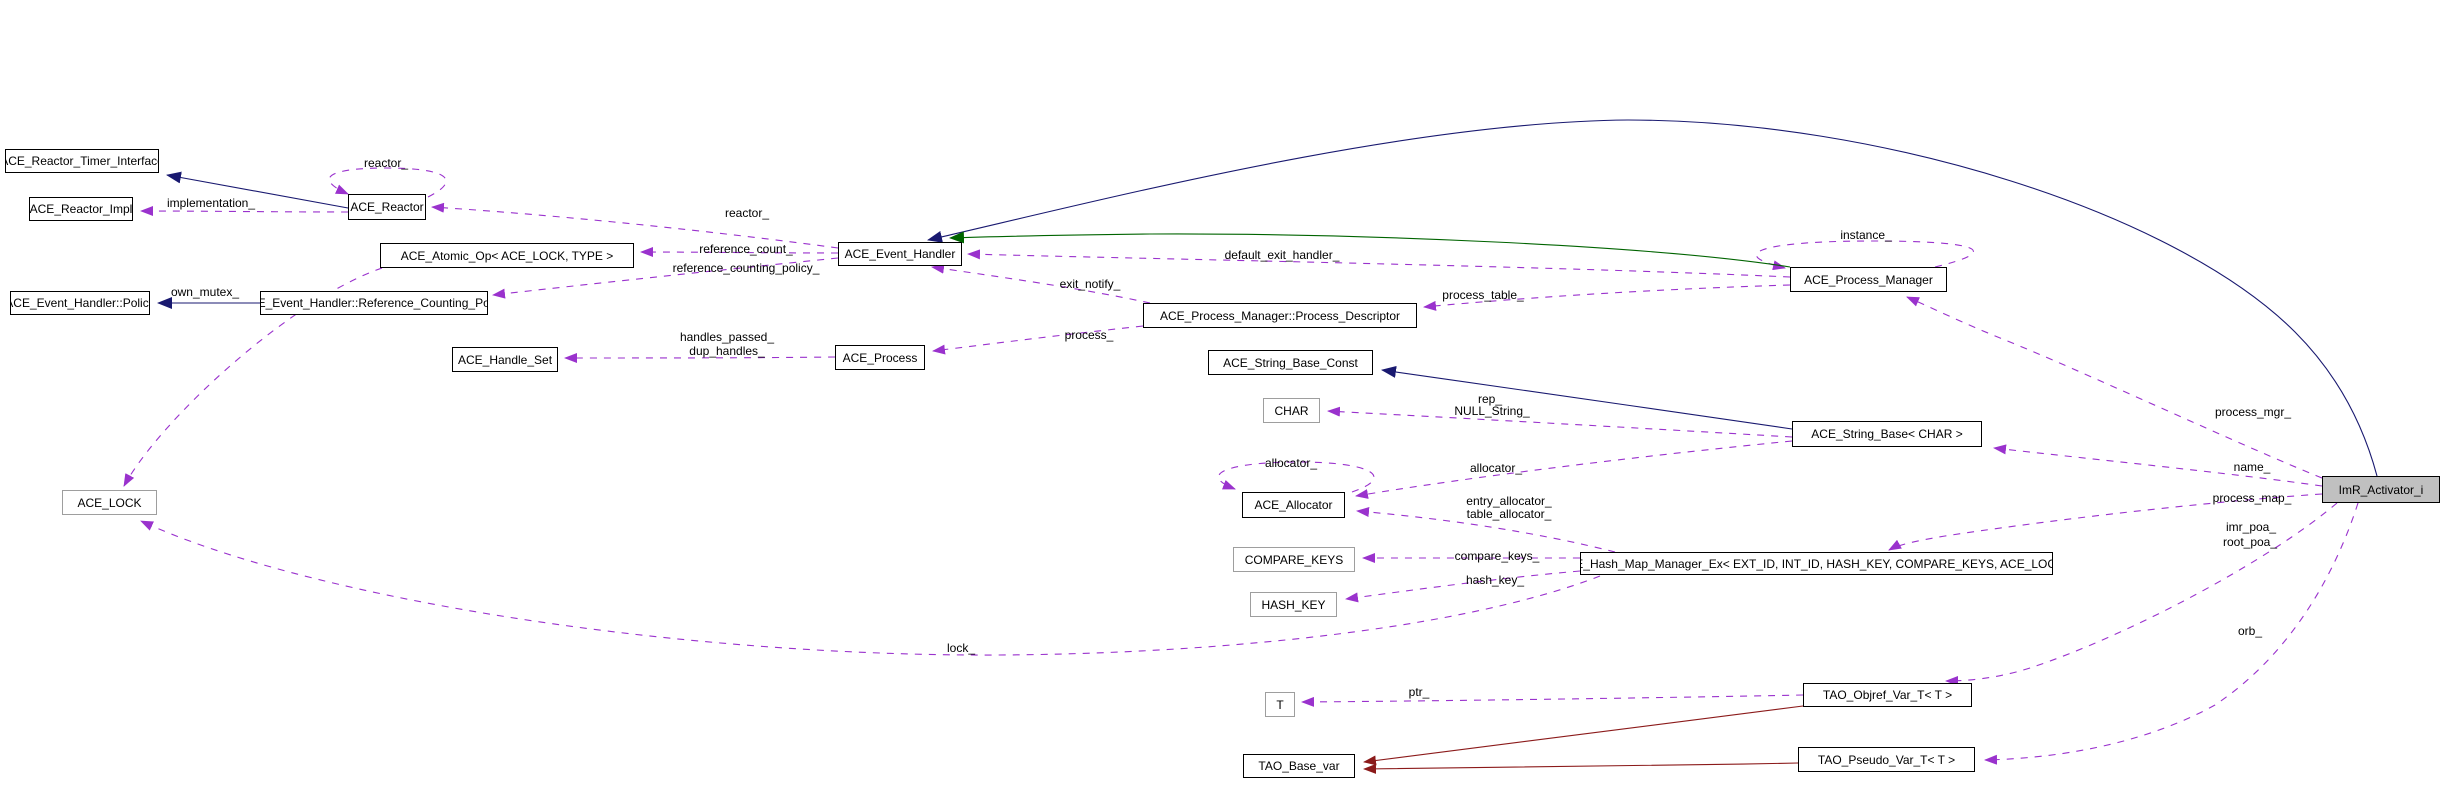  I want to click on edge-label-entry-allocator: entry_allocator_, so click(1509, 501).